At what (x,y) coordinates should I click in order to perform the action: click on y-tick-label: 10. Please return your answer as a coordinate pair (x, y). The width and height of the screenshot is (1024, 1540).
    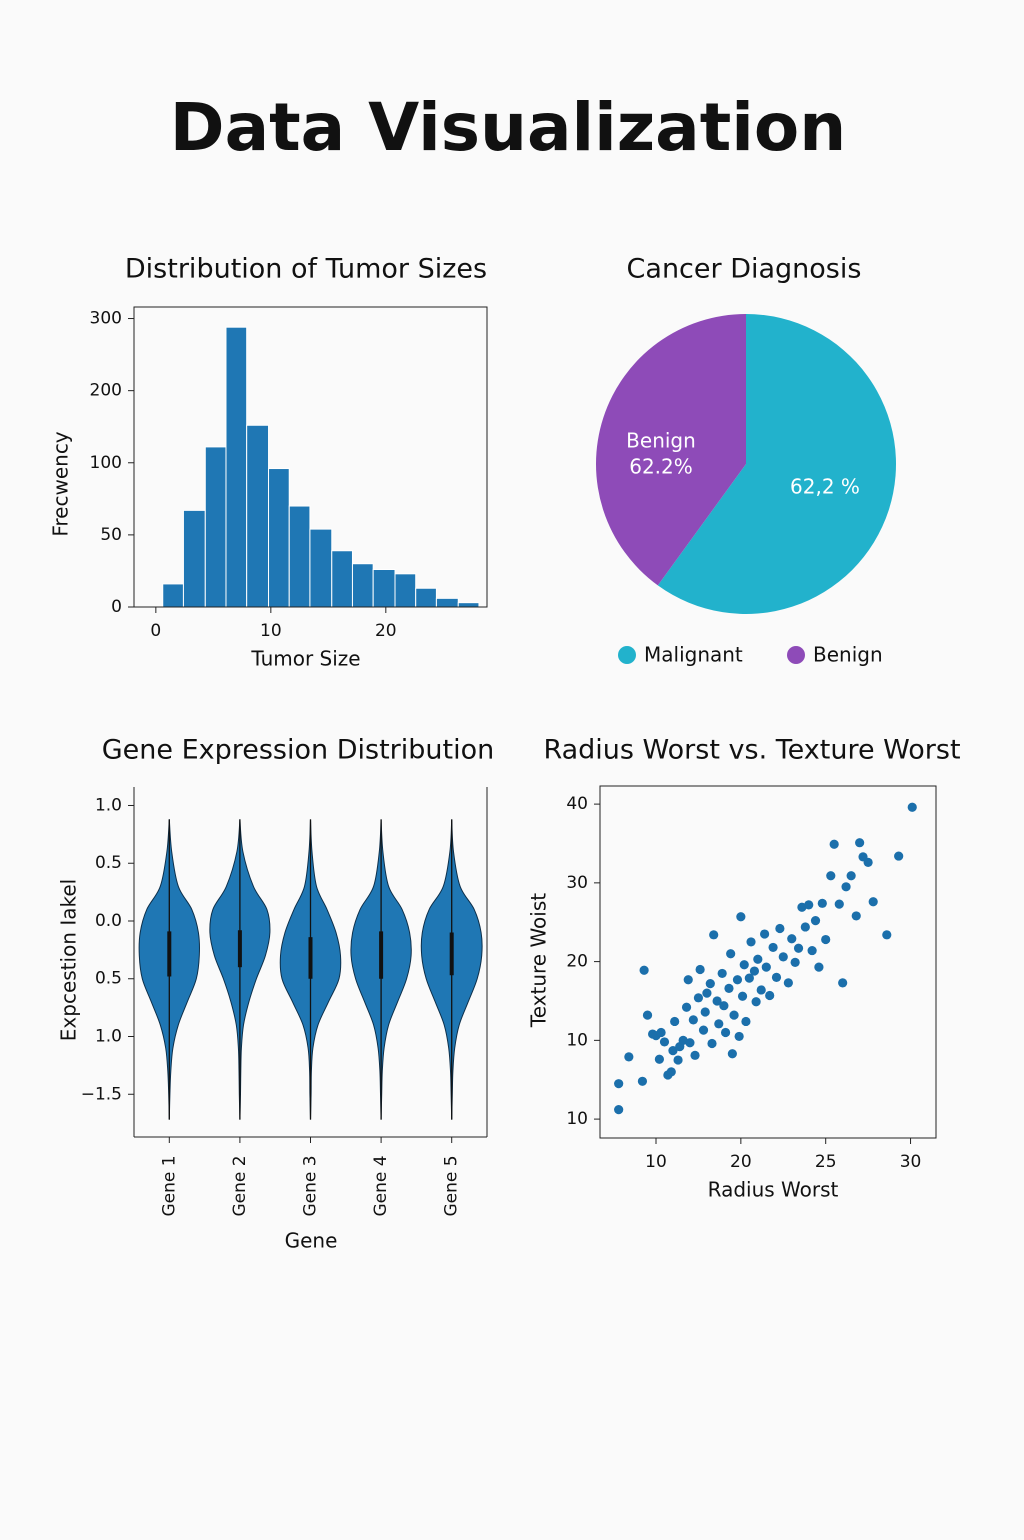
    Looking at the image, I should click on (577, 1040).